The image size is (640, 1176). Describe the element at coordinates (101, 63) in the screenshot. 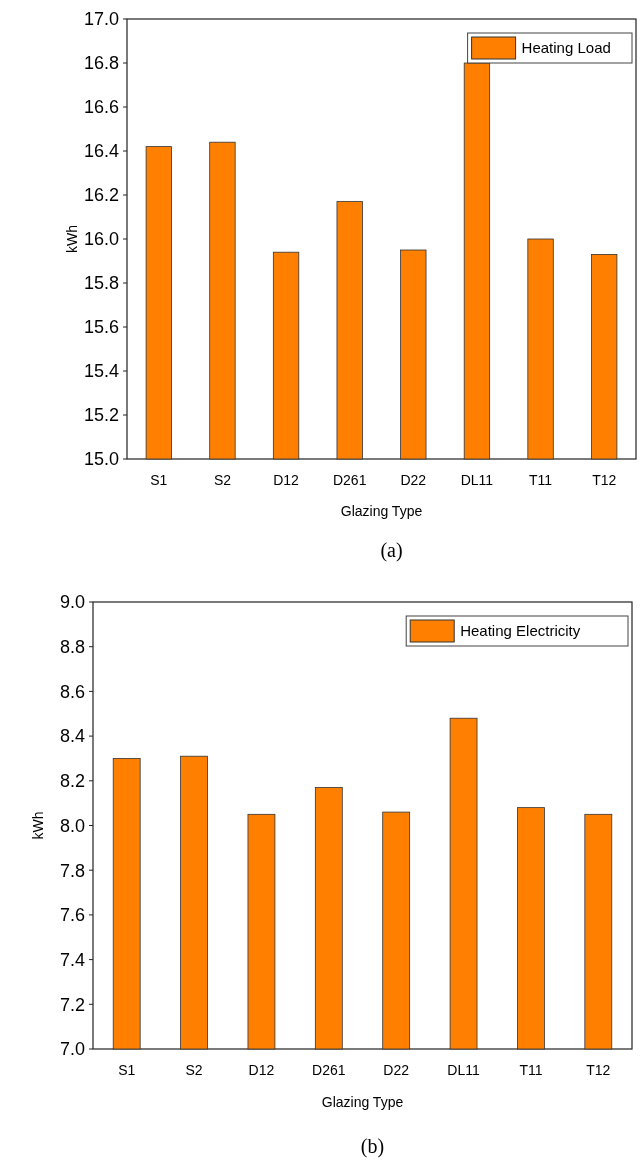

I see `y-tick-label: 16.8` at that location.